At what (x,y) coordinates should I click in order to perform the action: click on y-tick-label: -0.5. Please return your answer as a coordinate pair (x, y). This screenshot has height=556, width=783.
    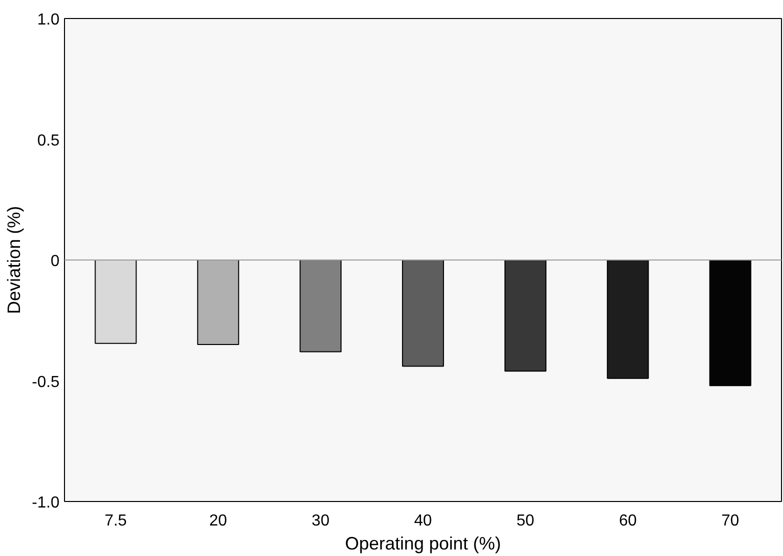
    Looking at the image, I should click on (46, 382).